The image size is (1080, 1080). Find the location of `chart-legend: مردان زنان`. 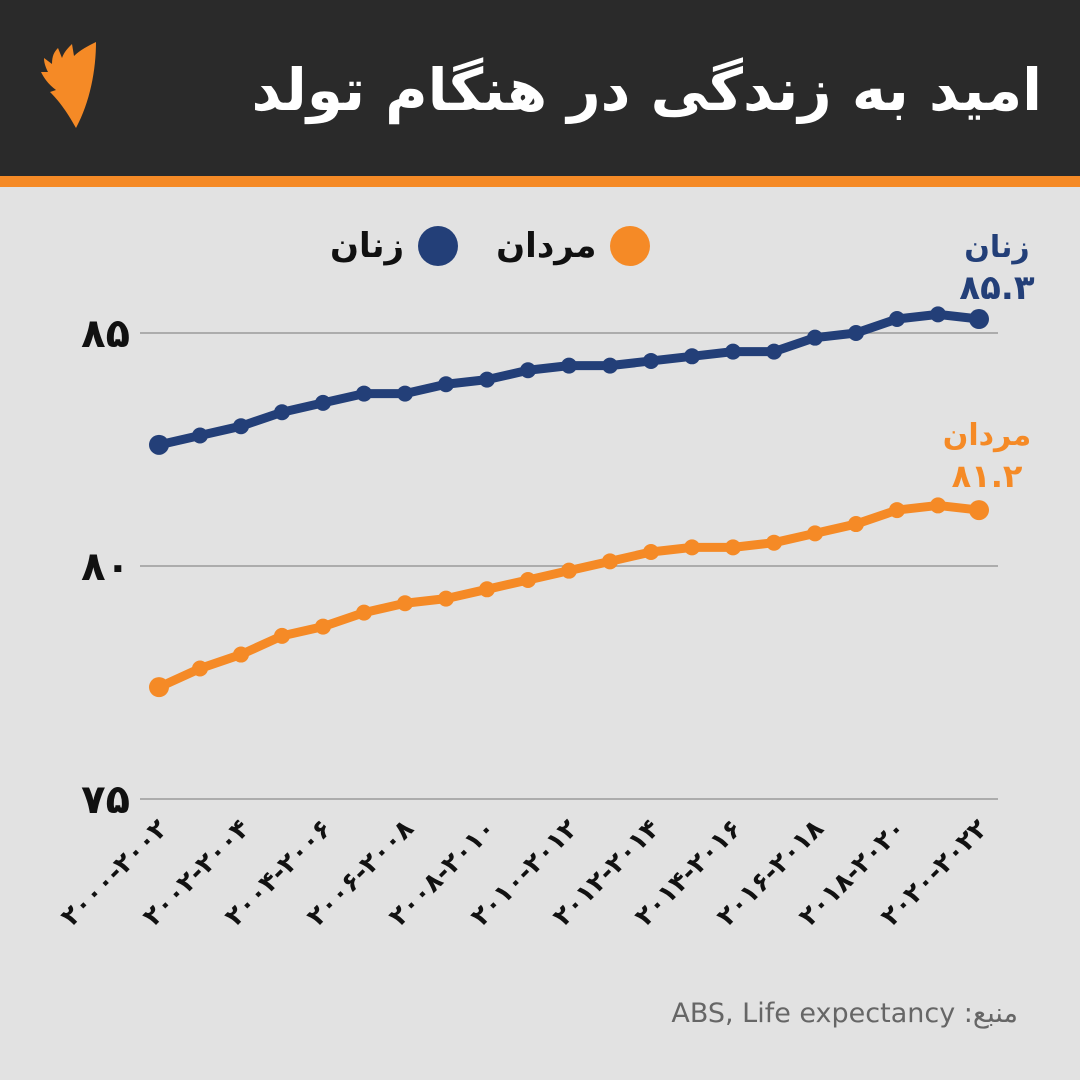

chart-legend: مردان زنان is located at coordinates (490, 246).